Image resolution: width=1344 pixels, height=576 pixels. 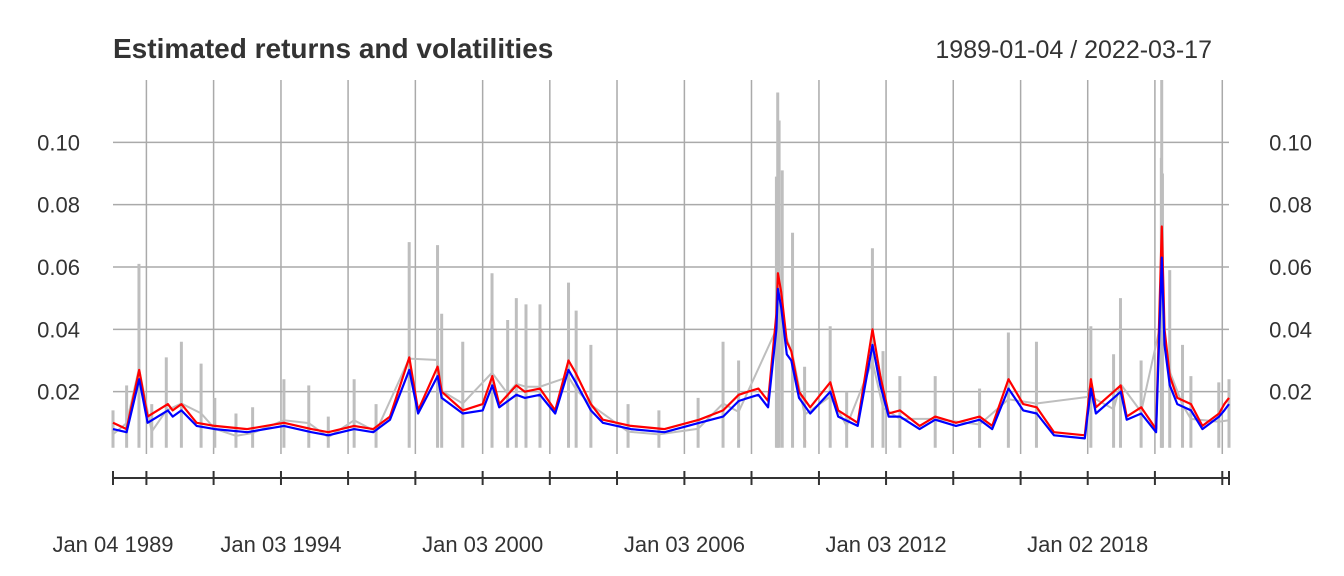 What do you see at coordinates (333, 48) in the screenshot?
I see `chart-title: Estimated returns and volatilities` at bounding box center [333, 48].